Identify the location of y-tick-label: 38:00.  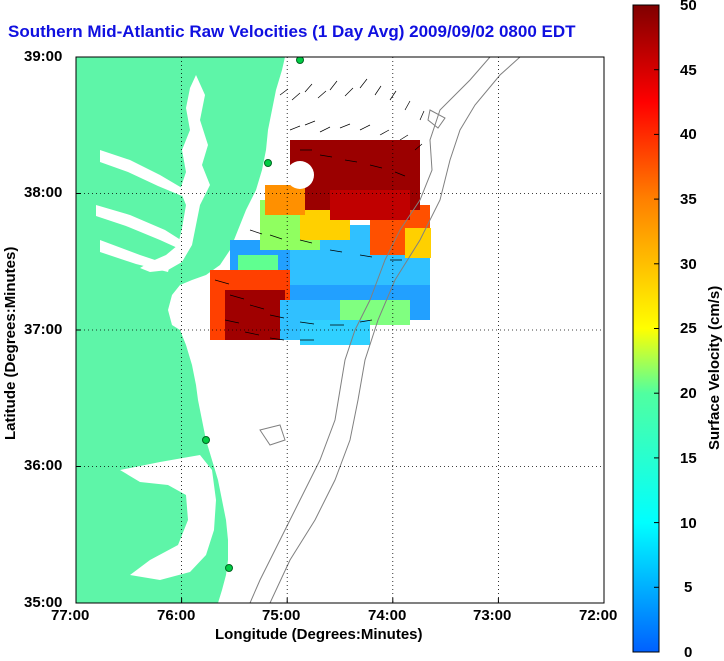
(43, 192).